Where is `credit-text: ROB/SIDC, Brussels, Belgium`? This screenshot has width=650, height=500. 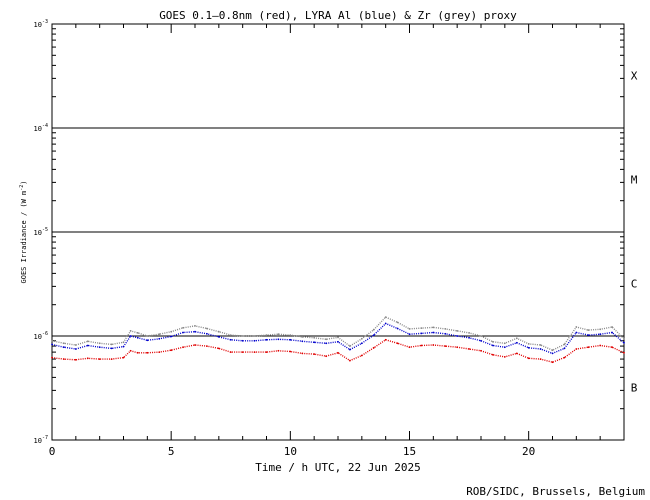 credit-text: ROB/SIDC, Brussels, Belgium is located at coordinates (555, 491).